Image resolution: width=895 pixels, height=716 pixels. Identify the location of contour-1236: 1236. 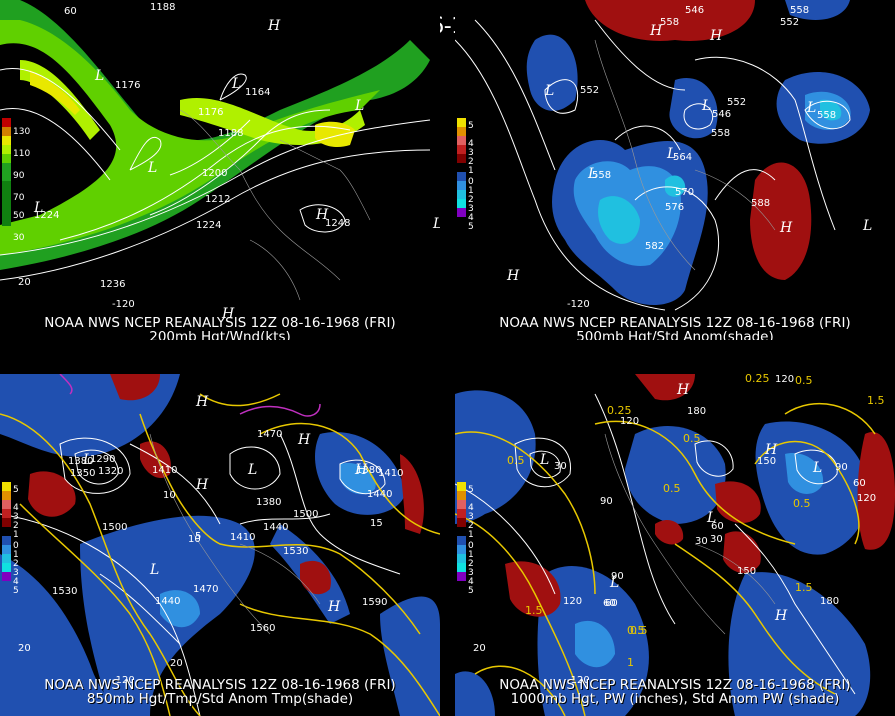
(112, 284).